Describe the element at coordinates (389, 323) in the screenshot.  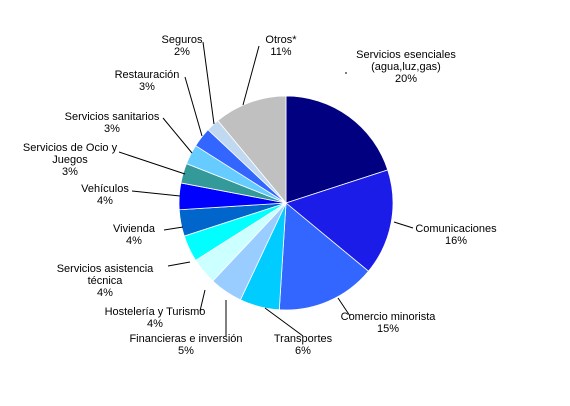
I see `slice-label: Comercio minorista 15%` at that location.